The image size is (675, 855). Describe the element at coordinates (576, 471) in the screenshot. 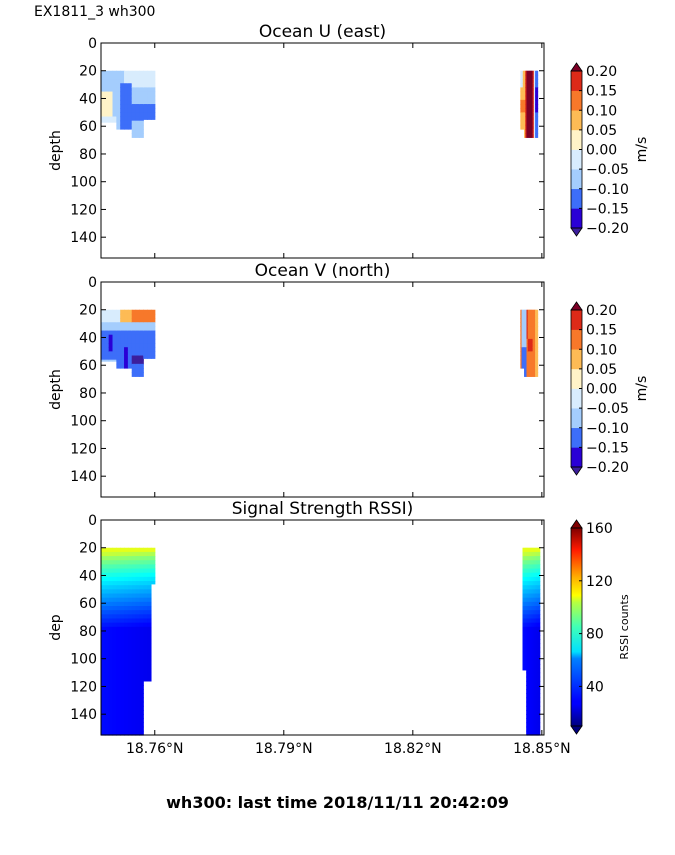

I see `colorbar-extend-min` at that location.